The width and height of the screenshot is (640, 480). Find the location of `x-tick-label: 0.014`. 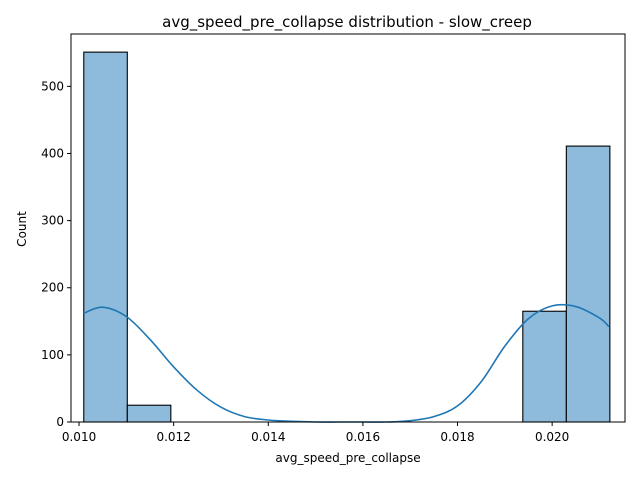

x-tick-label: 0.014 is located at coordinates (268, 437).